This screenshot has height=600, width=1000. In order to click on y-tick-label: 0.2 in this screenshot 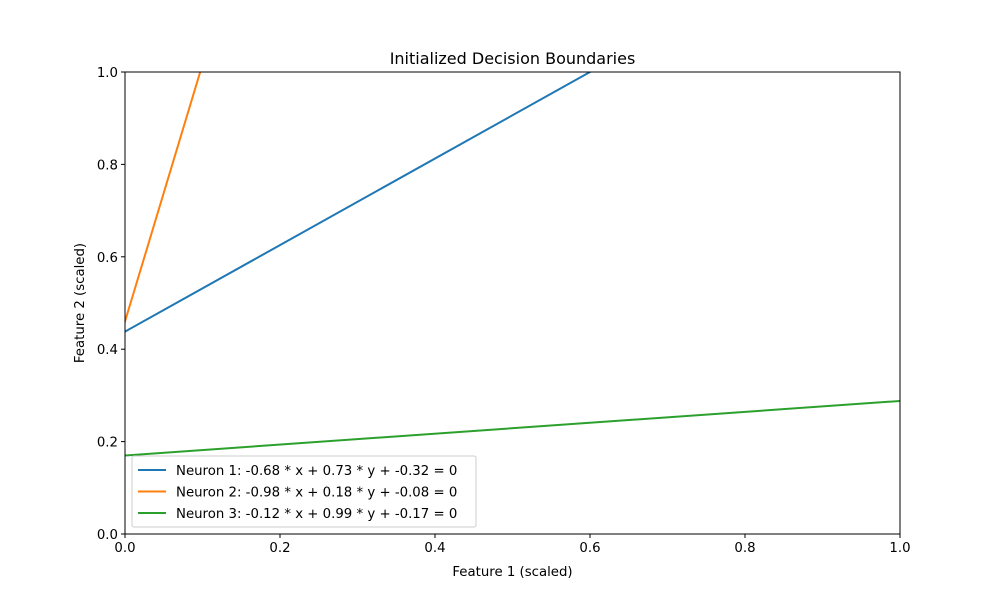, I will do `click(107, 443)`.